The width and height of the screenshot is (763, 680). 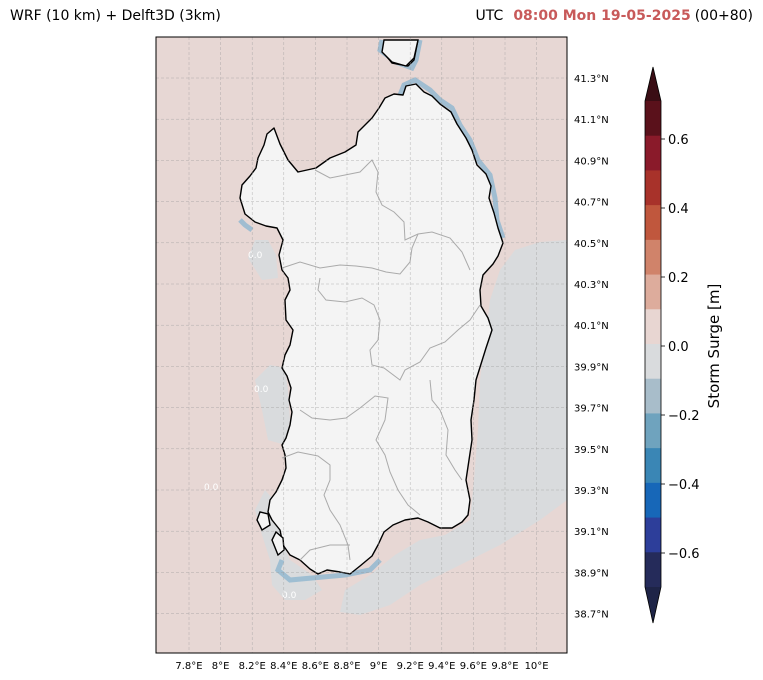 I want to click on latitude-label: 39.5°N, so click(x=591, y=450).